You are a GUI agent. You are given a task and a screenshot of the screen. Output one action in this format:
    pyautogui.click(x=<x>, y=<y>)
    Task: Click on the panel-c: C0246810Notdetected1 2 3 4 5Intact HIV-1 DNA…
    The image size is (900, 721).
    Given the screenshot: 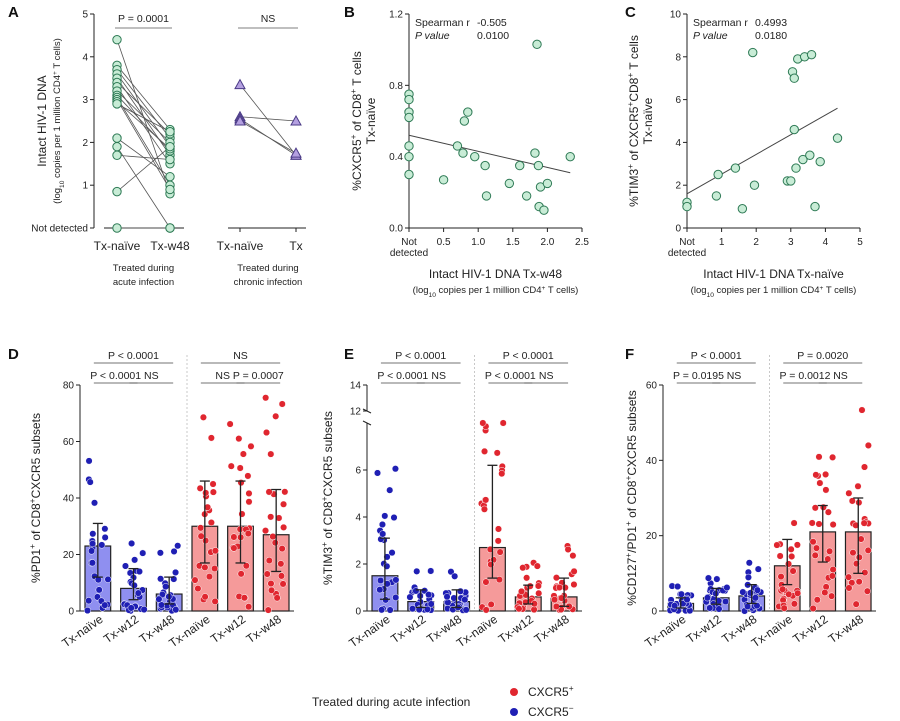 What is the action you would take?
    pyautogui.click(x=744, y=151)
    